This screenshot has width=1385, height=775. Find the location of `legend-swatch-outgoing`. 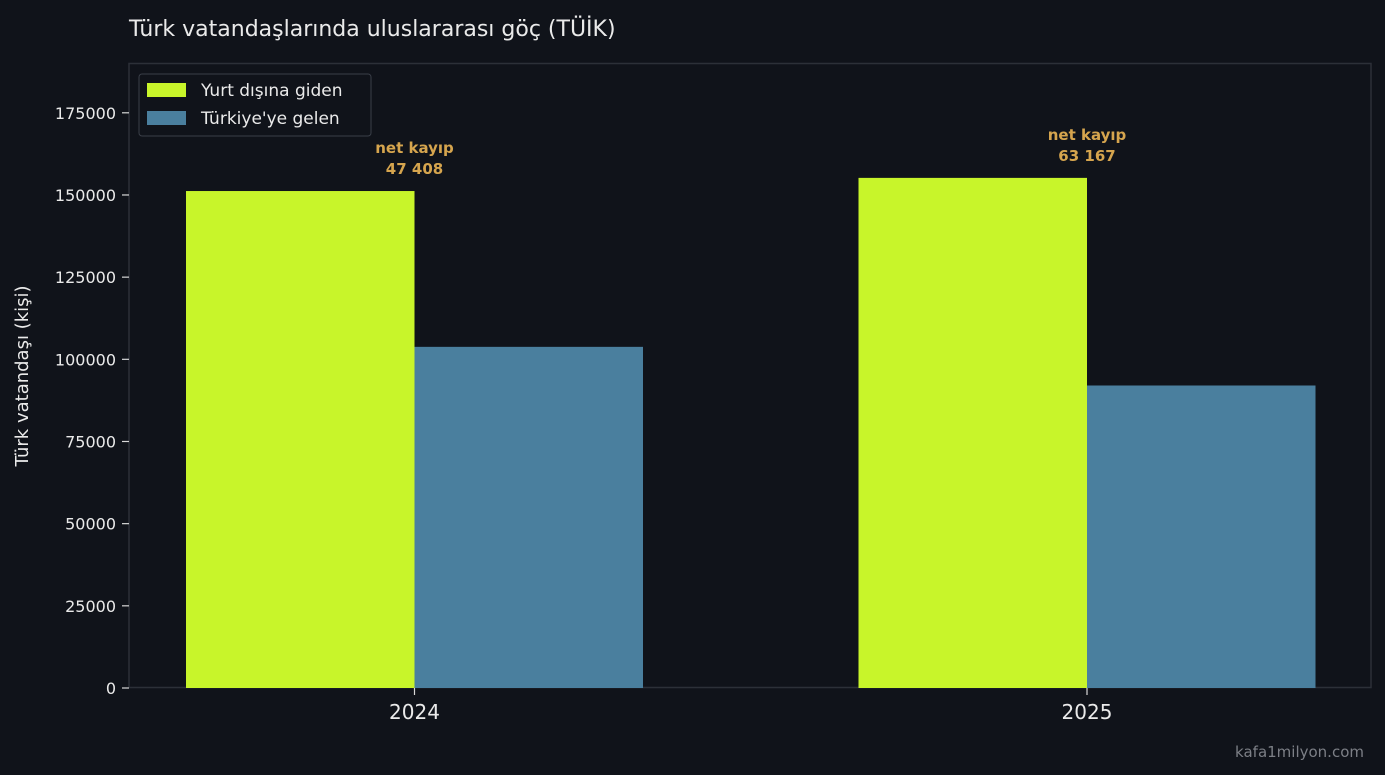

legend-swatch-outgoing is located at coordinates (166, 90).